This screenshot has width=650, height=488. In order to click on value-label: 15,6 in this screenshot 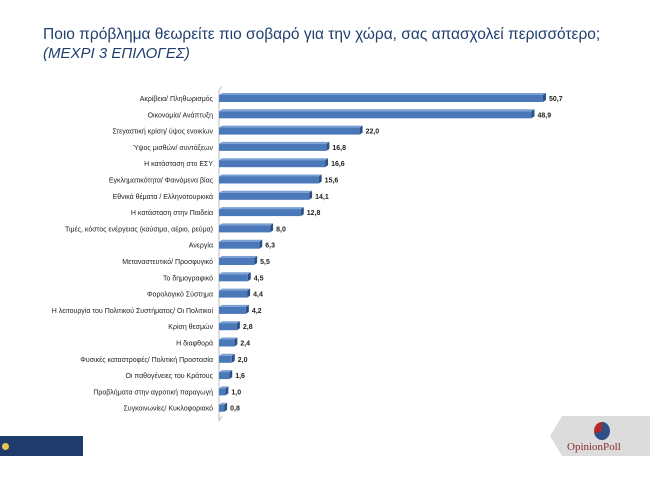, I will do `click(332, 181)`.